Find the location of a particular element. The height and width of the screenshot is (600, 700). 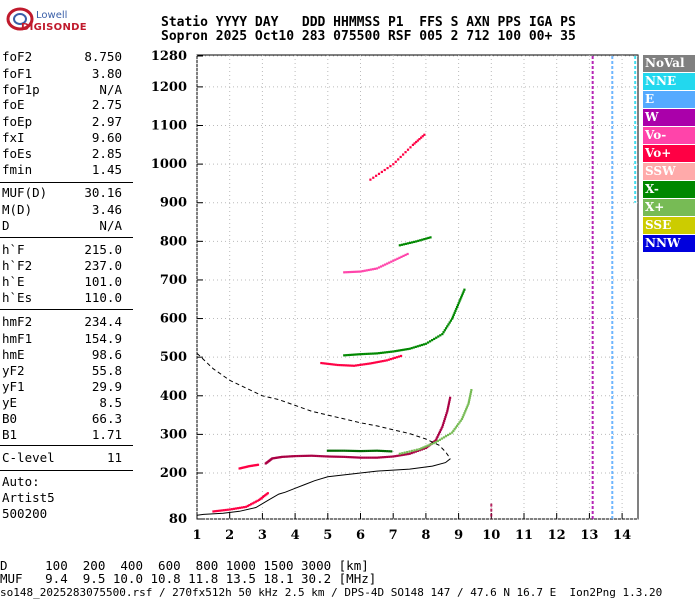

legend-item-vo-minus: Vo- is located at coordinates (669, 135).